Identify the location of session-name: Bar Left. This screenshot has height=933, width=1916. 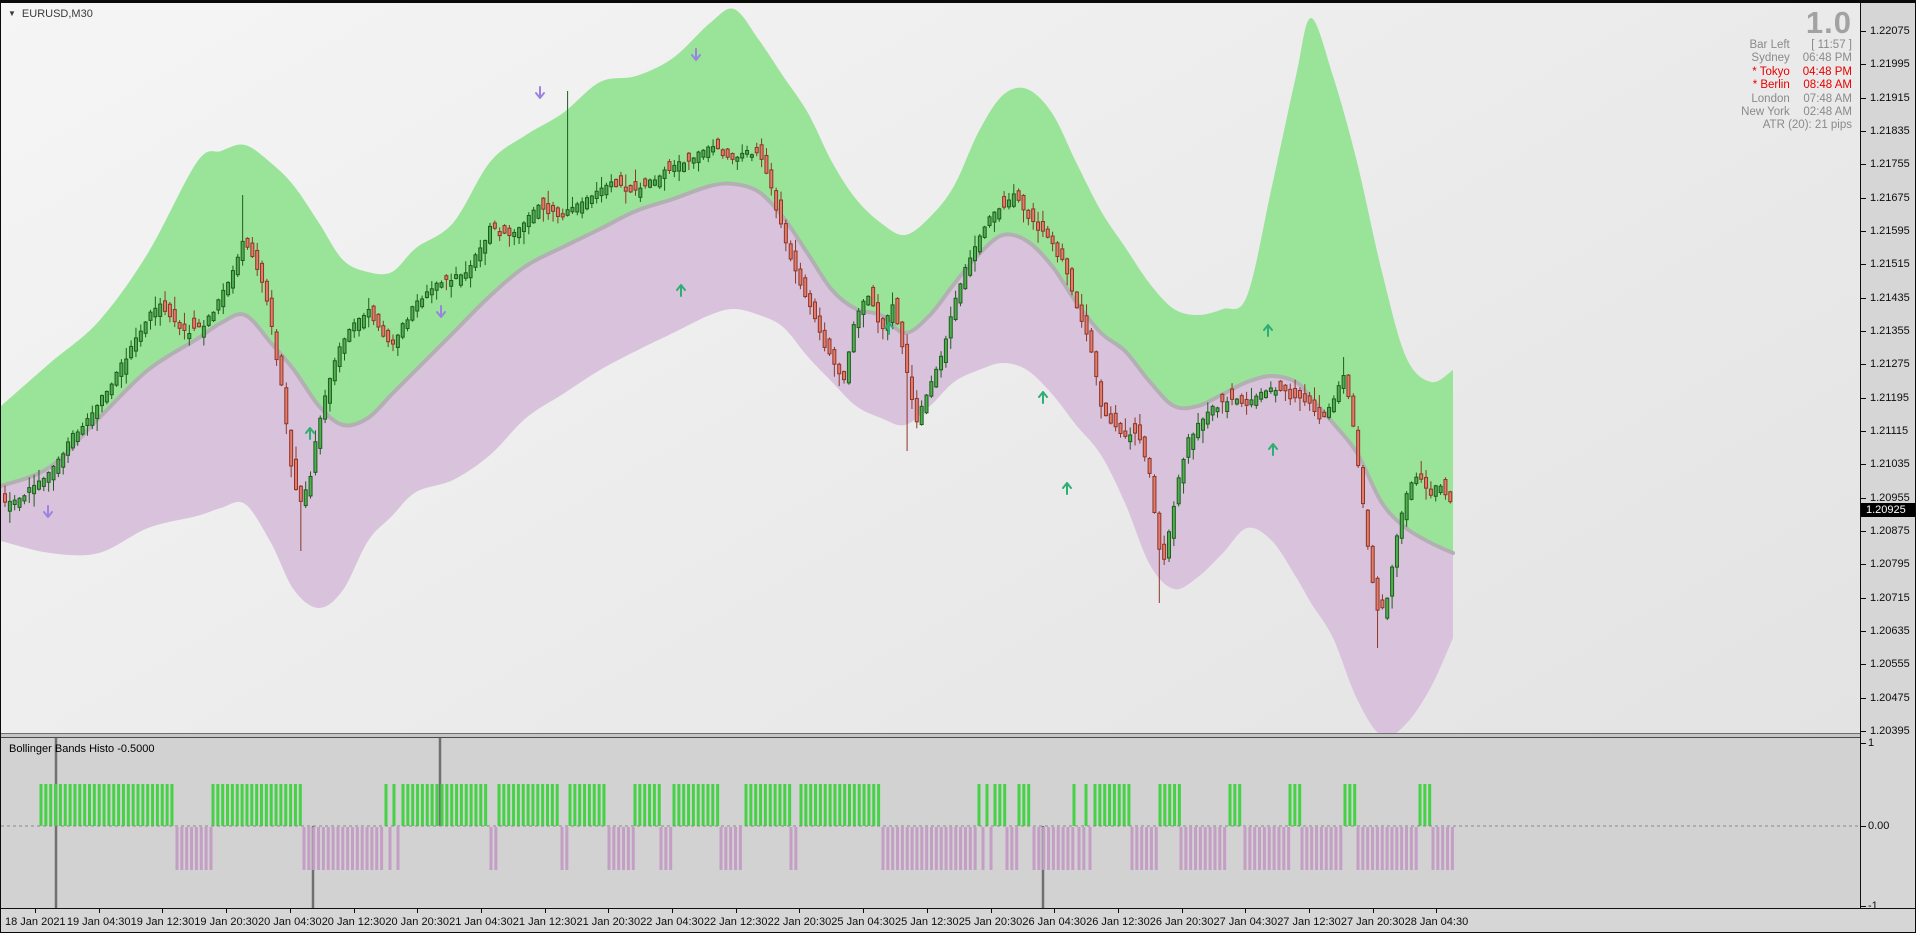
(1769, 45).